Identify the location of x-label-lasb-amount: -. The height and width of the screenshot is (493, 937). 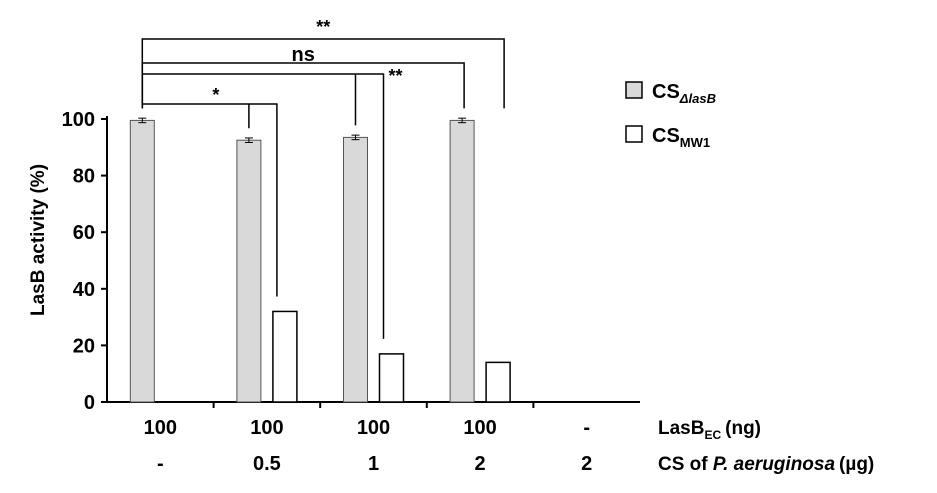
(586, 428).